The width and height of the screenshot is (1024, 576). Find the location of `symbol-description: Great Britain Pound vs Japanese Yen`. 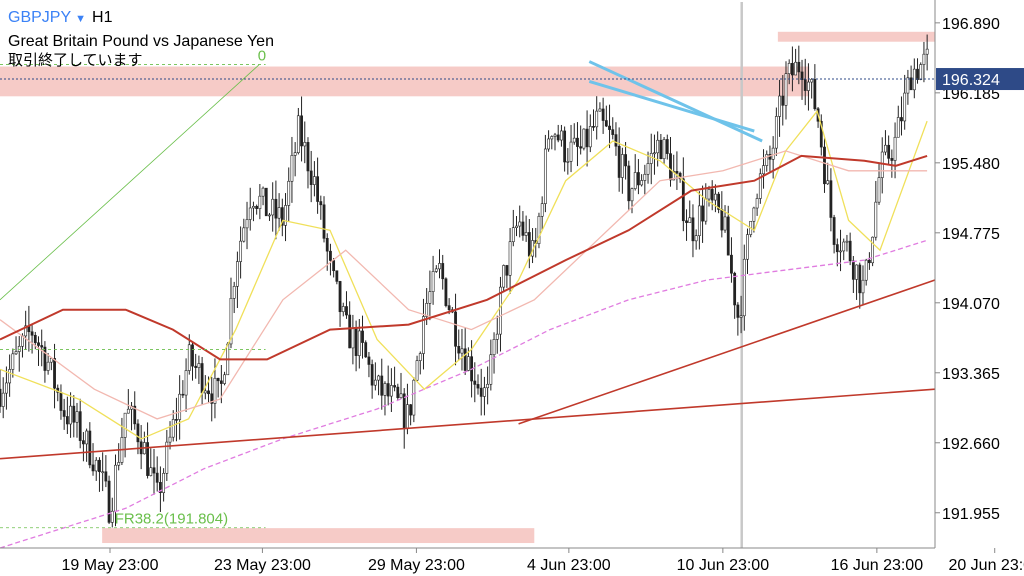

symbol-description: Great Britain Pound vs Japanese Yen is located at coordinates (141, 41).